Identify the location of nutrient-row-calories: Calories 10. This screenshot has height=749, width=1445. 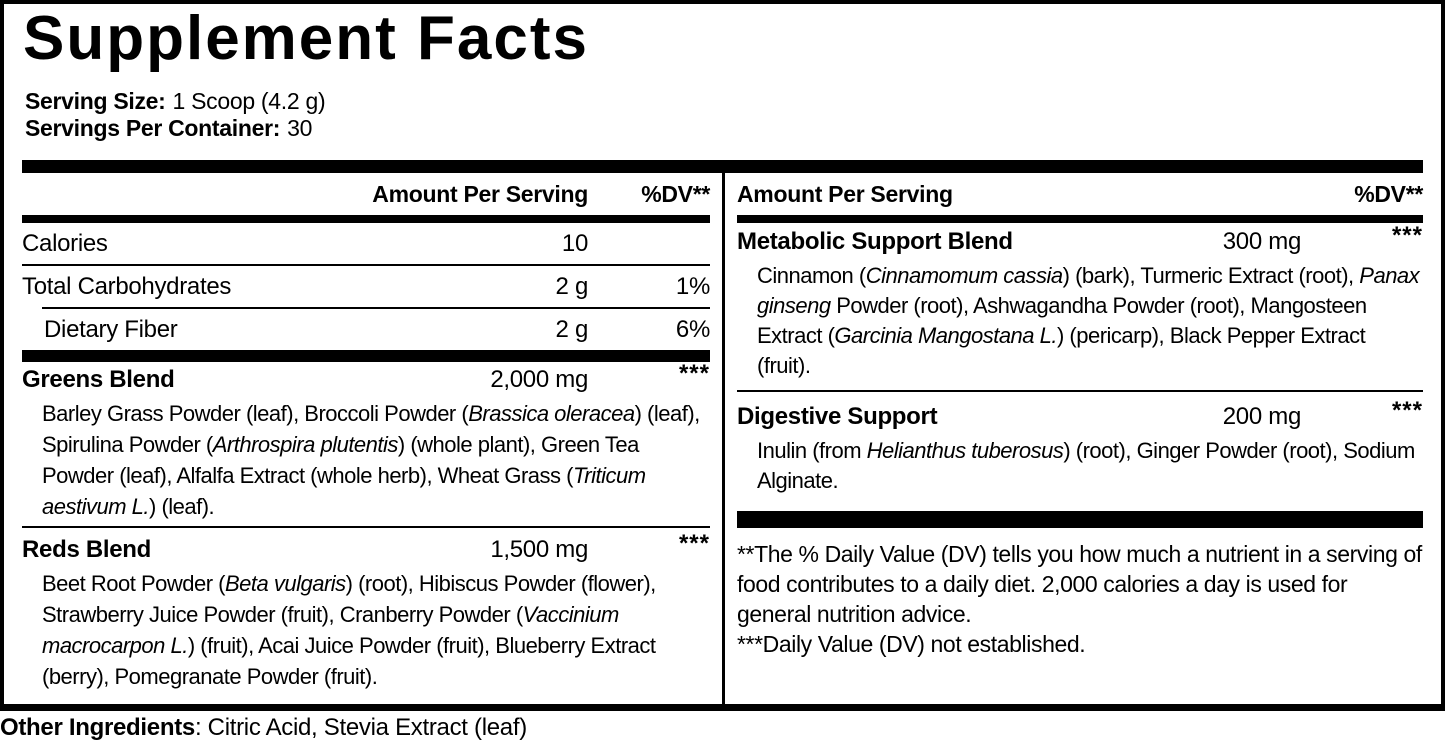
(366, 243).